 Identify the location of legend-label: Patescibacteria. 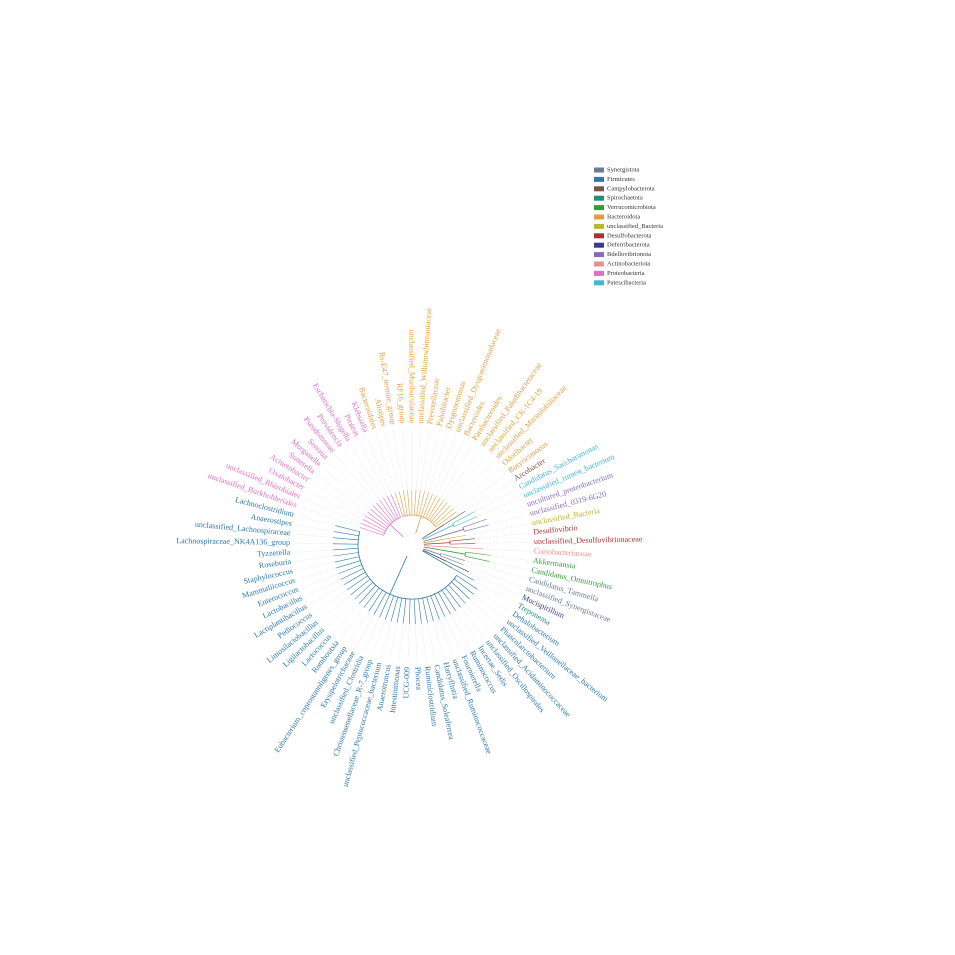
(626, 282).